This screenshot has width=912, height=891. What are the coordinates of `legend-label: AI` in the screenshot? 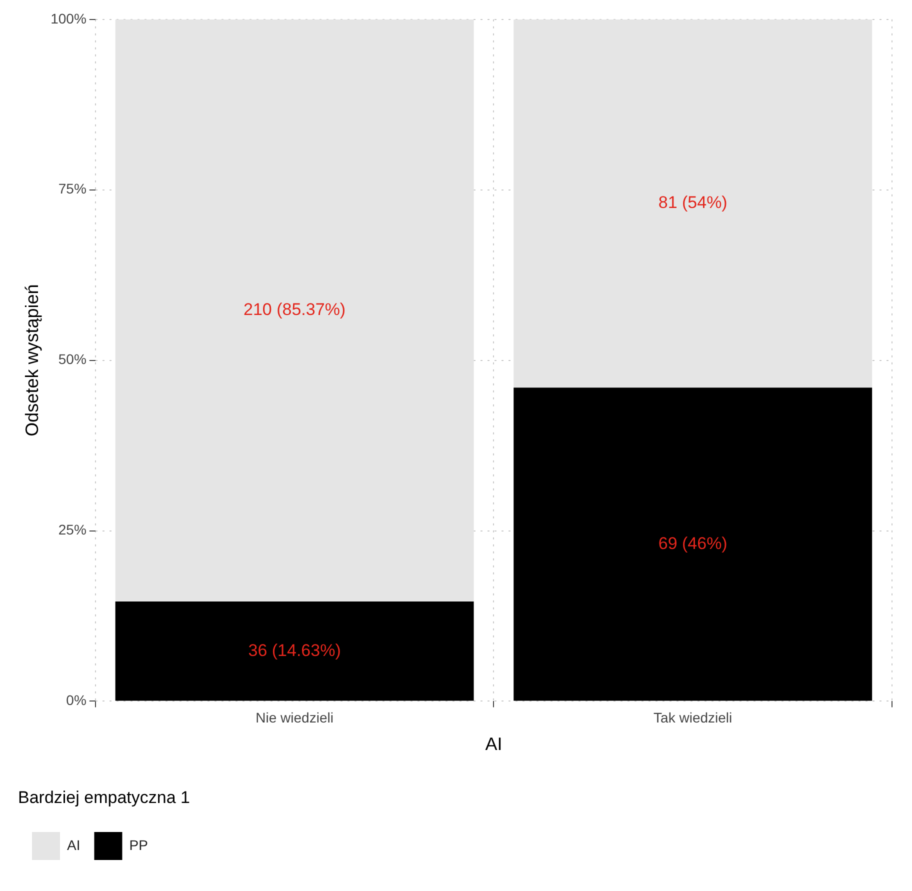 It's located at (73, 844).